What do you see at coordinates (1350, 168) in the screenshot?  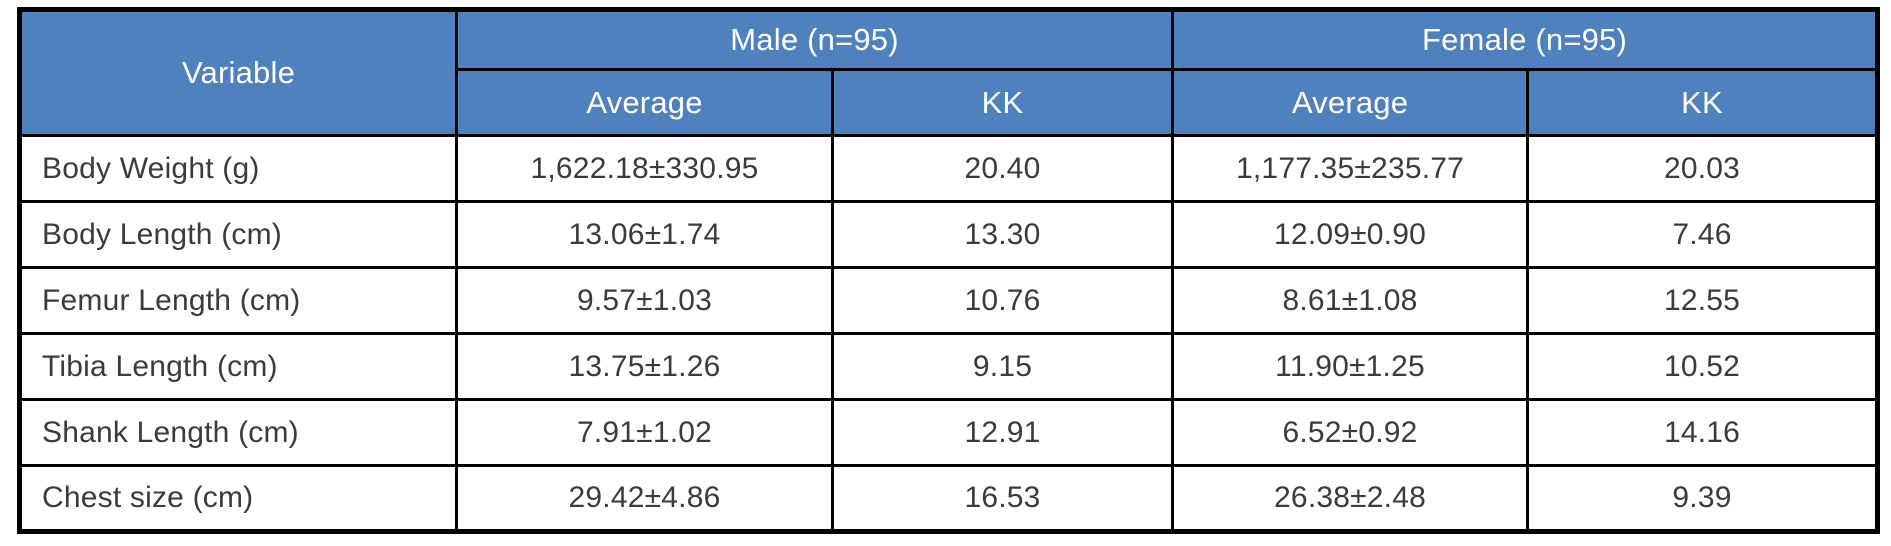 I see `cell-female-average: 1,177.35±235.77` at bounding box center [1350, 168].